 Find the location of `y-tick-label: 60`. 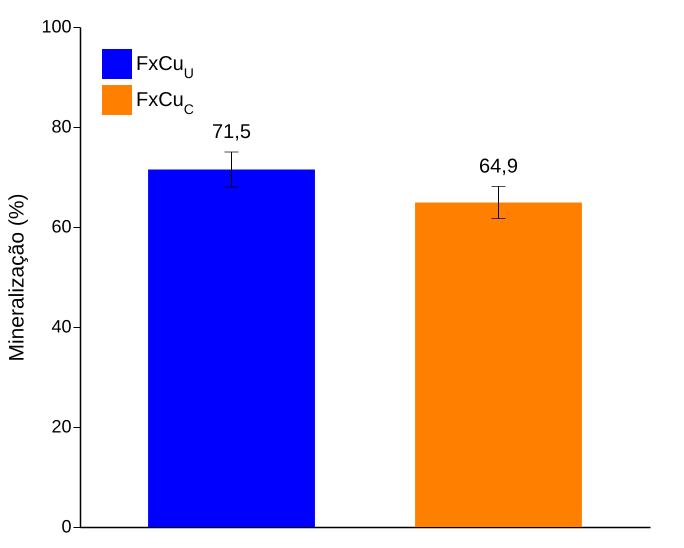

y-tick-label: 60 is located at coordinates (61, 226).